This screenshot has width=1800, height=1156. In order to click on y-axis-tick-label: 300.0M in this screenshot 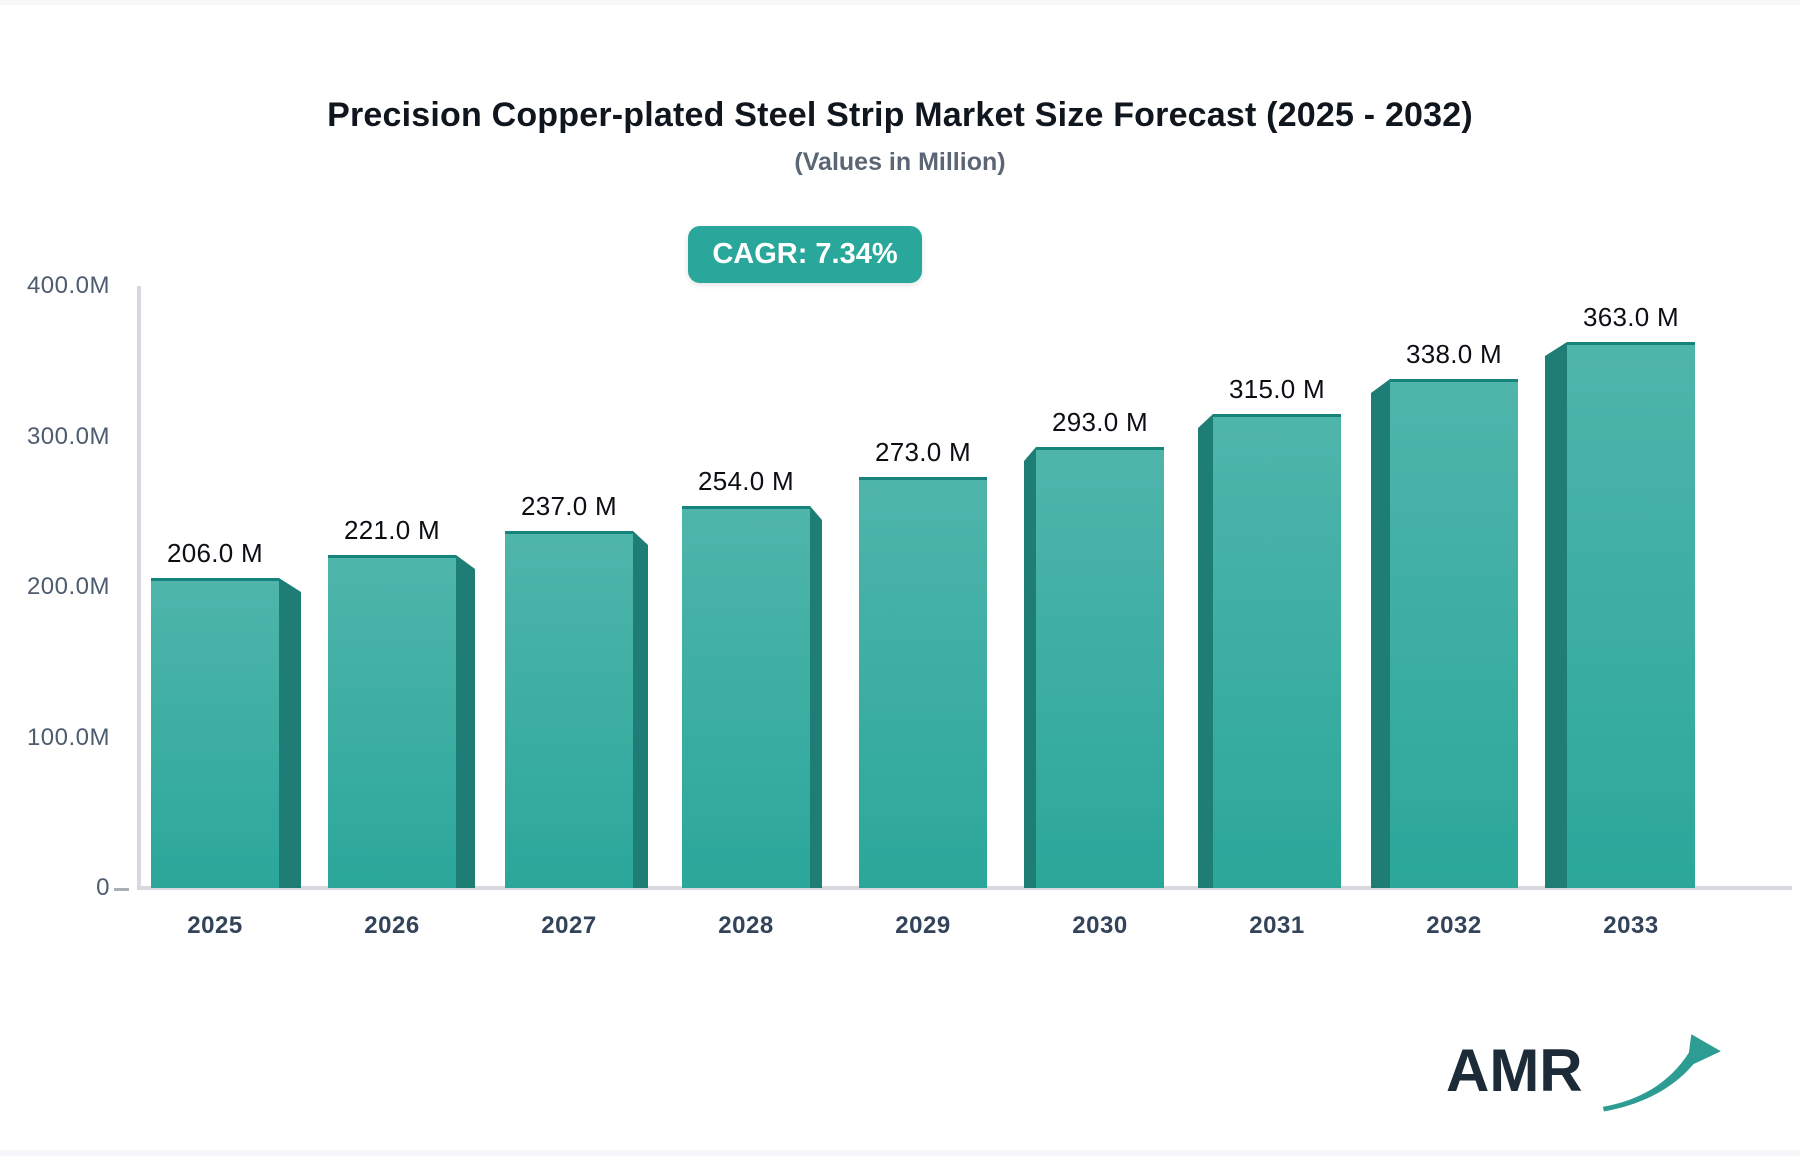, I will do `click(68, 436)`.